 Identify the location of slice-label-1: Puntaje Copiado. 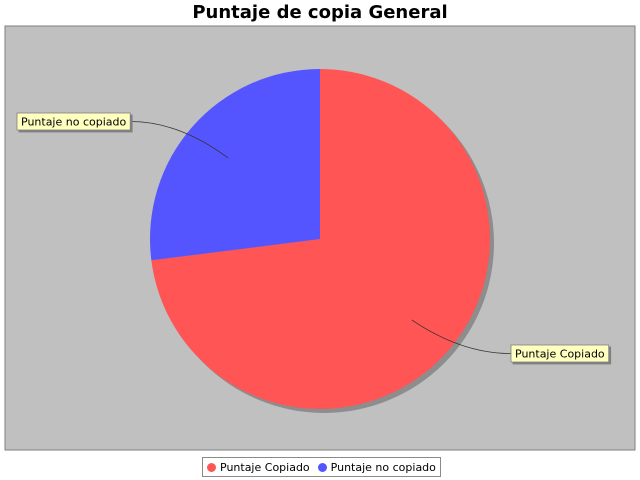
(560, 354).